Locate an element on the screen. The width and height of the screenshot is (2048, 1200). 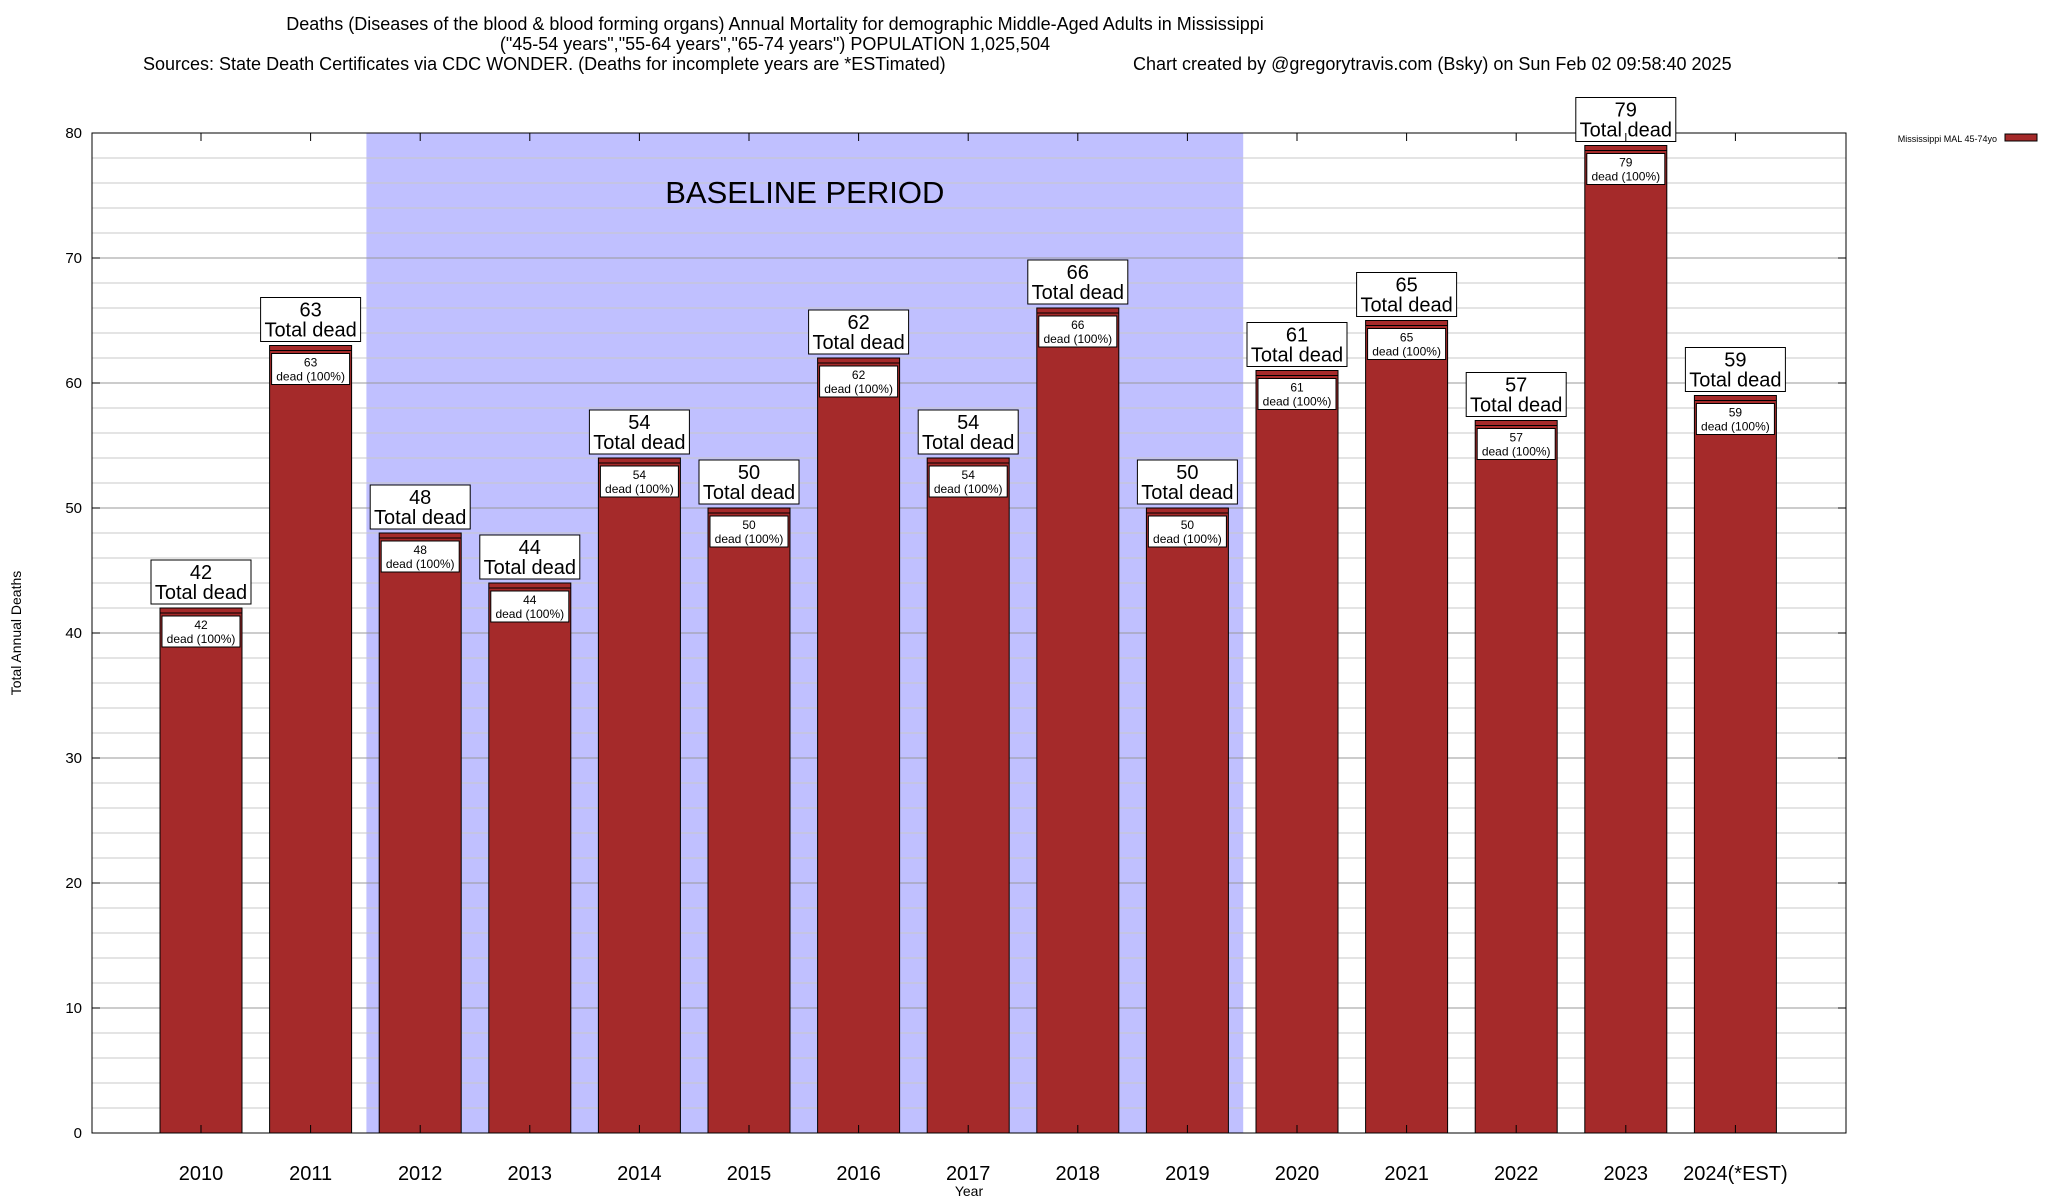
total-label-value: 63 is located at coordinates (310, 311).